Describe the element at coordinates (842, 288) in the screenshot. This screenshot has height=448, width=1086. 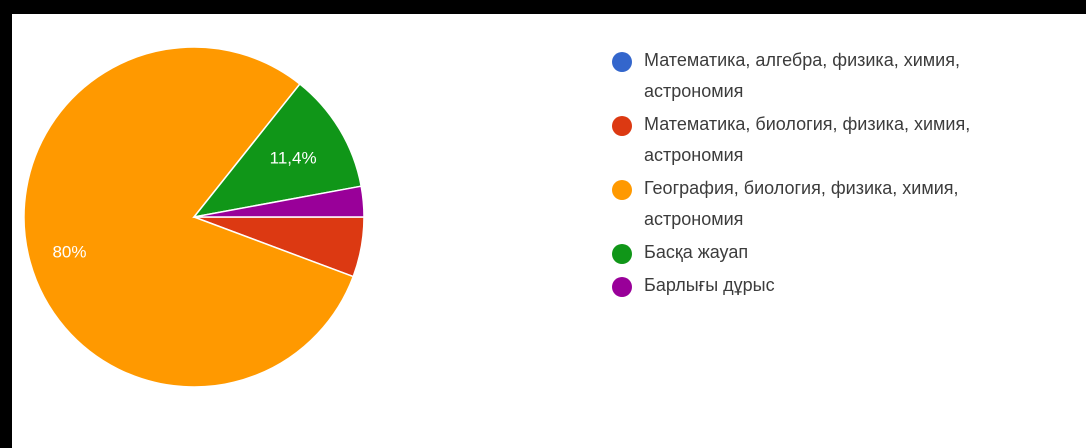
I see `legend-item: Барлығы дұрыс` at that location.